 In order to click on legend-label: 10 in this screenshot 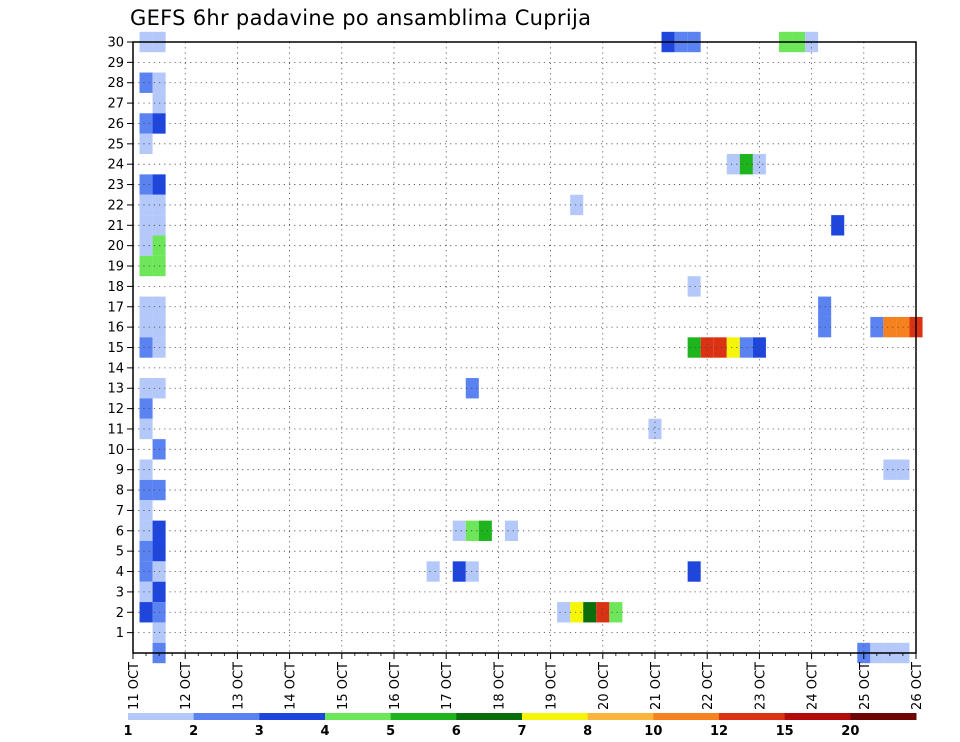, I will do `click(653, 731)`.